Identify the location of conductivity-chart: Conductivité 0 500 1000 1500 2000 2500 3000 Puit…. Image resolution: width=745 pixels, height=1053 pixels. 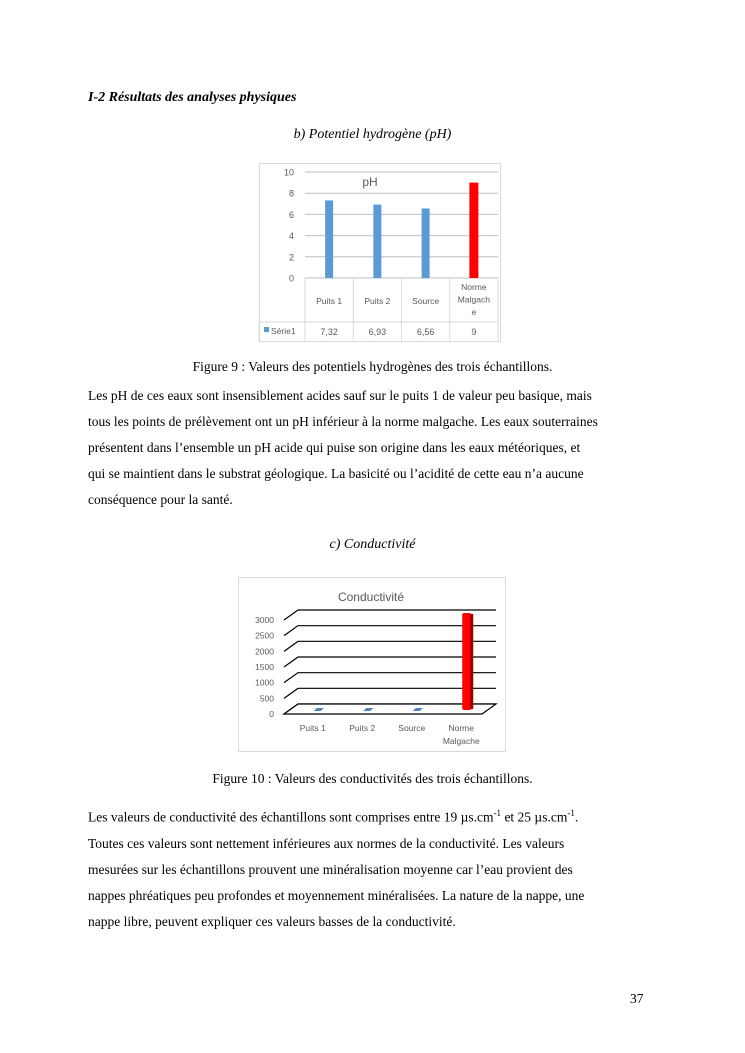
(372, 664).